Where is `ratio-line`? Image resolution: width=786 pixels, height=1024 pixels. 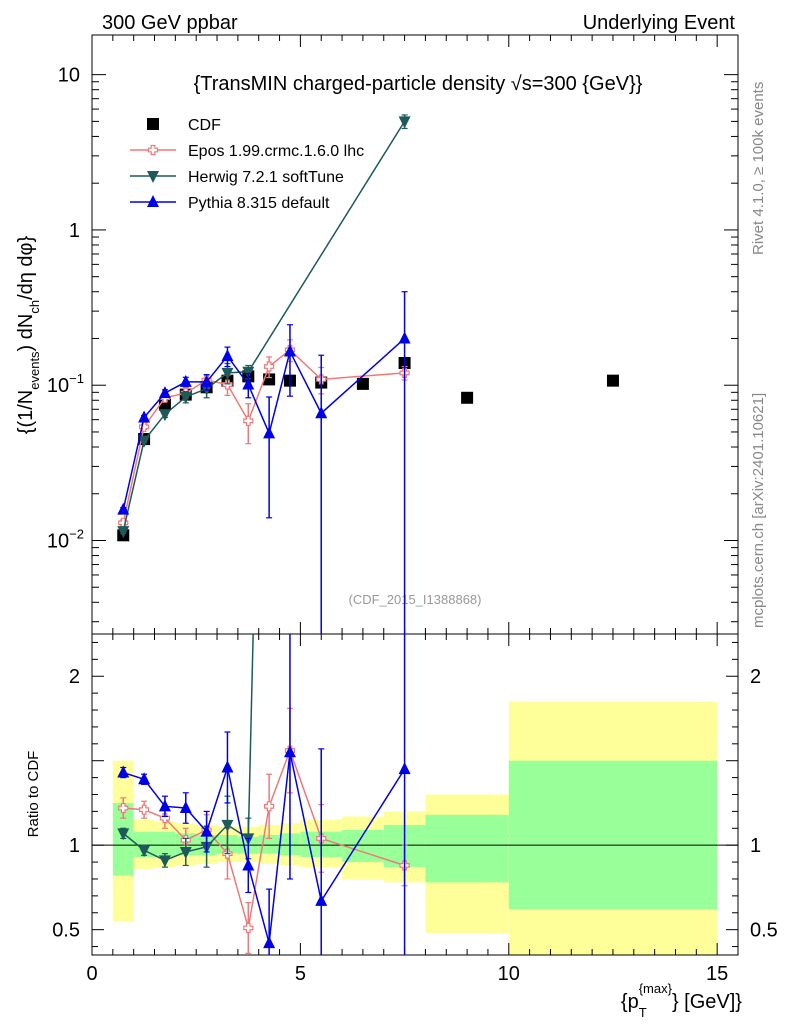
ratio-line is located at coordinates (188, 748).